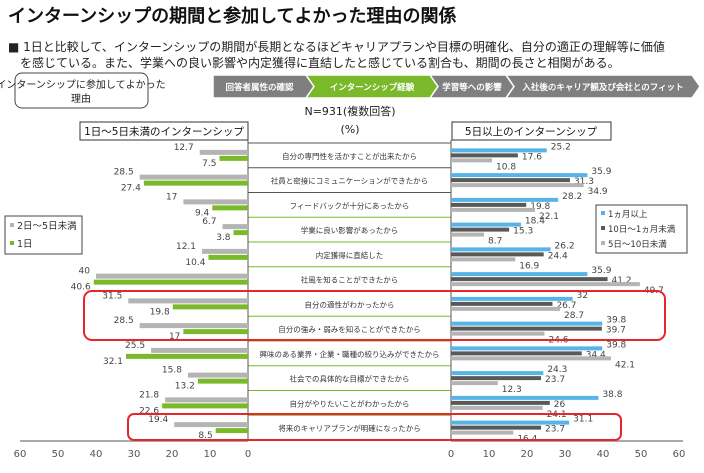  I want to click on right-tick-label: 0, so click(451, 454).